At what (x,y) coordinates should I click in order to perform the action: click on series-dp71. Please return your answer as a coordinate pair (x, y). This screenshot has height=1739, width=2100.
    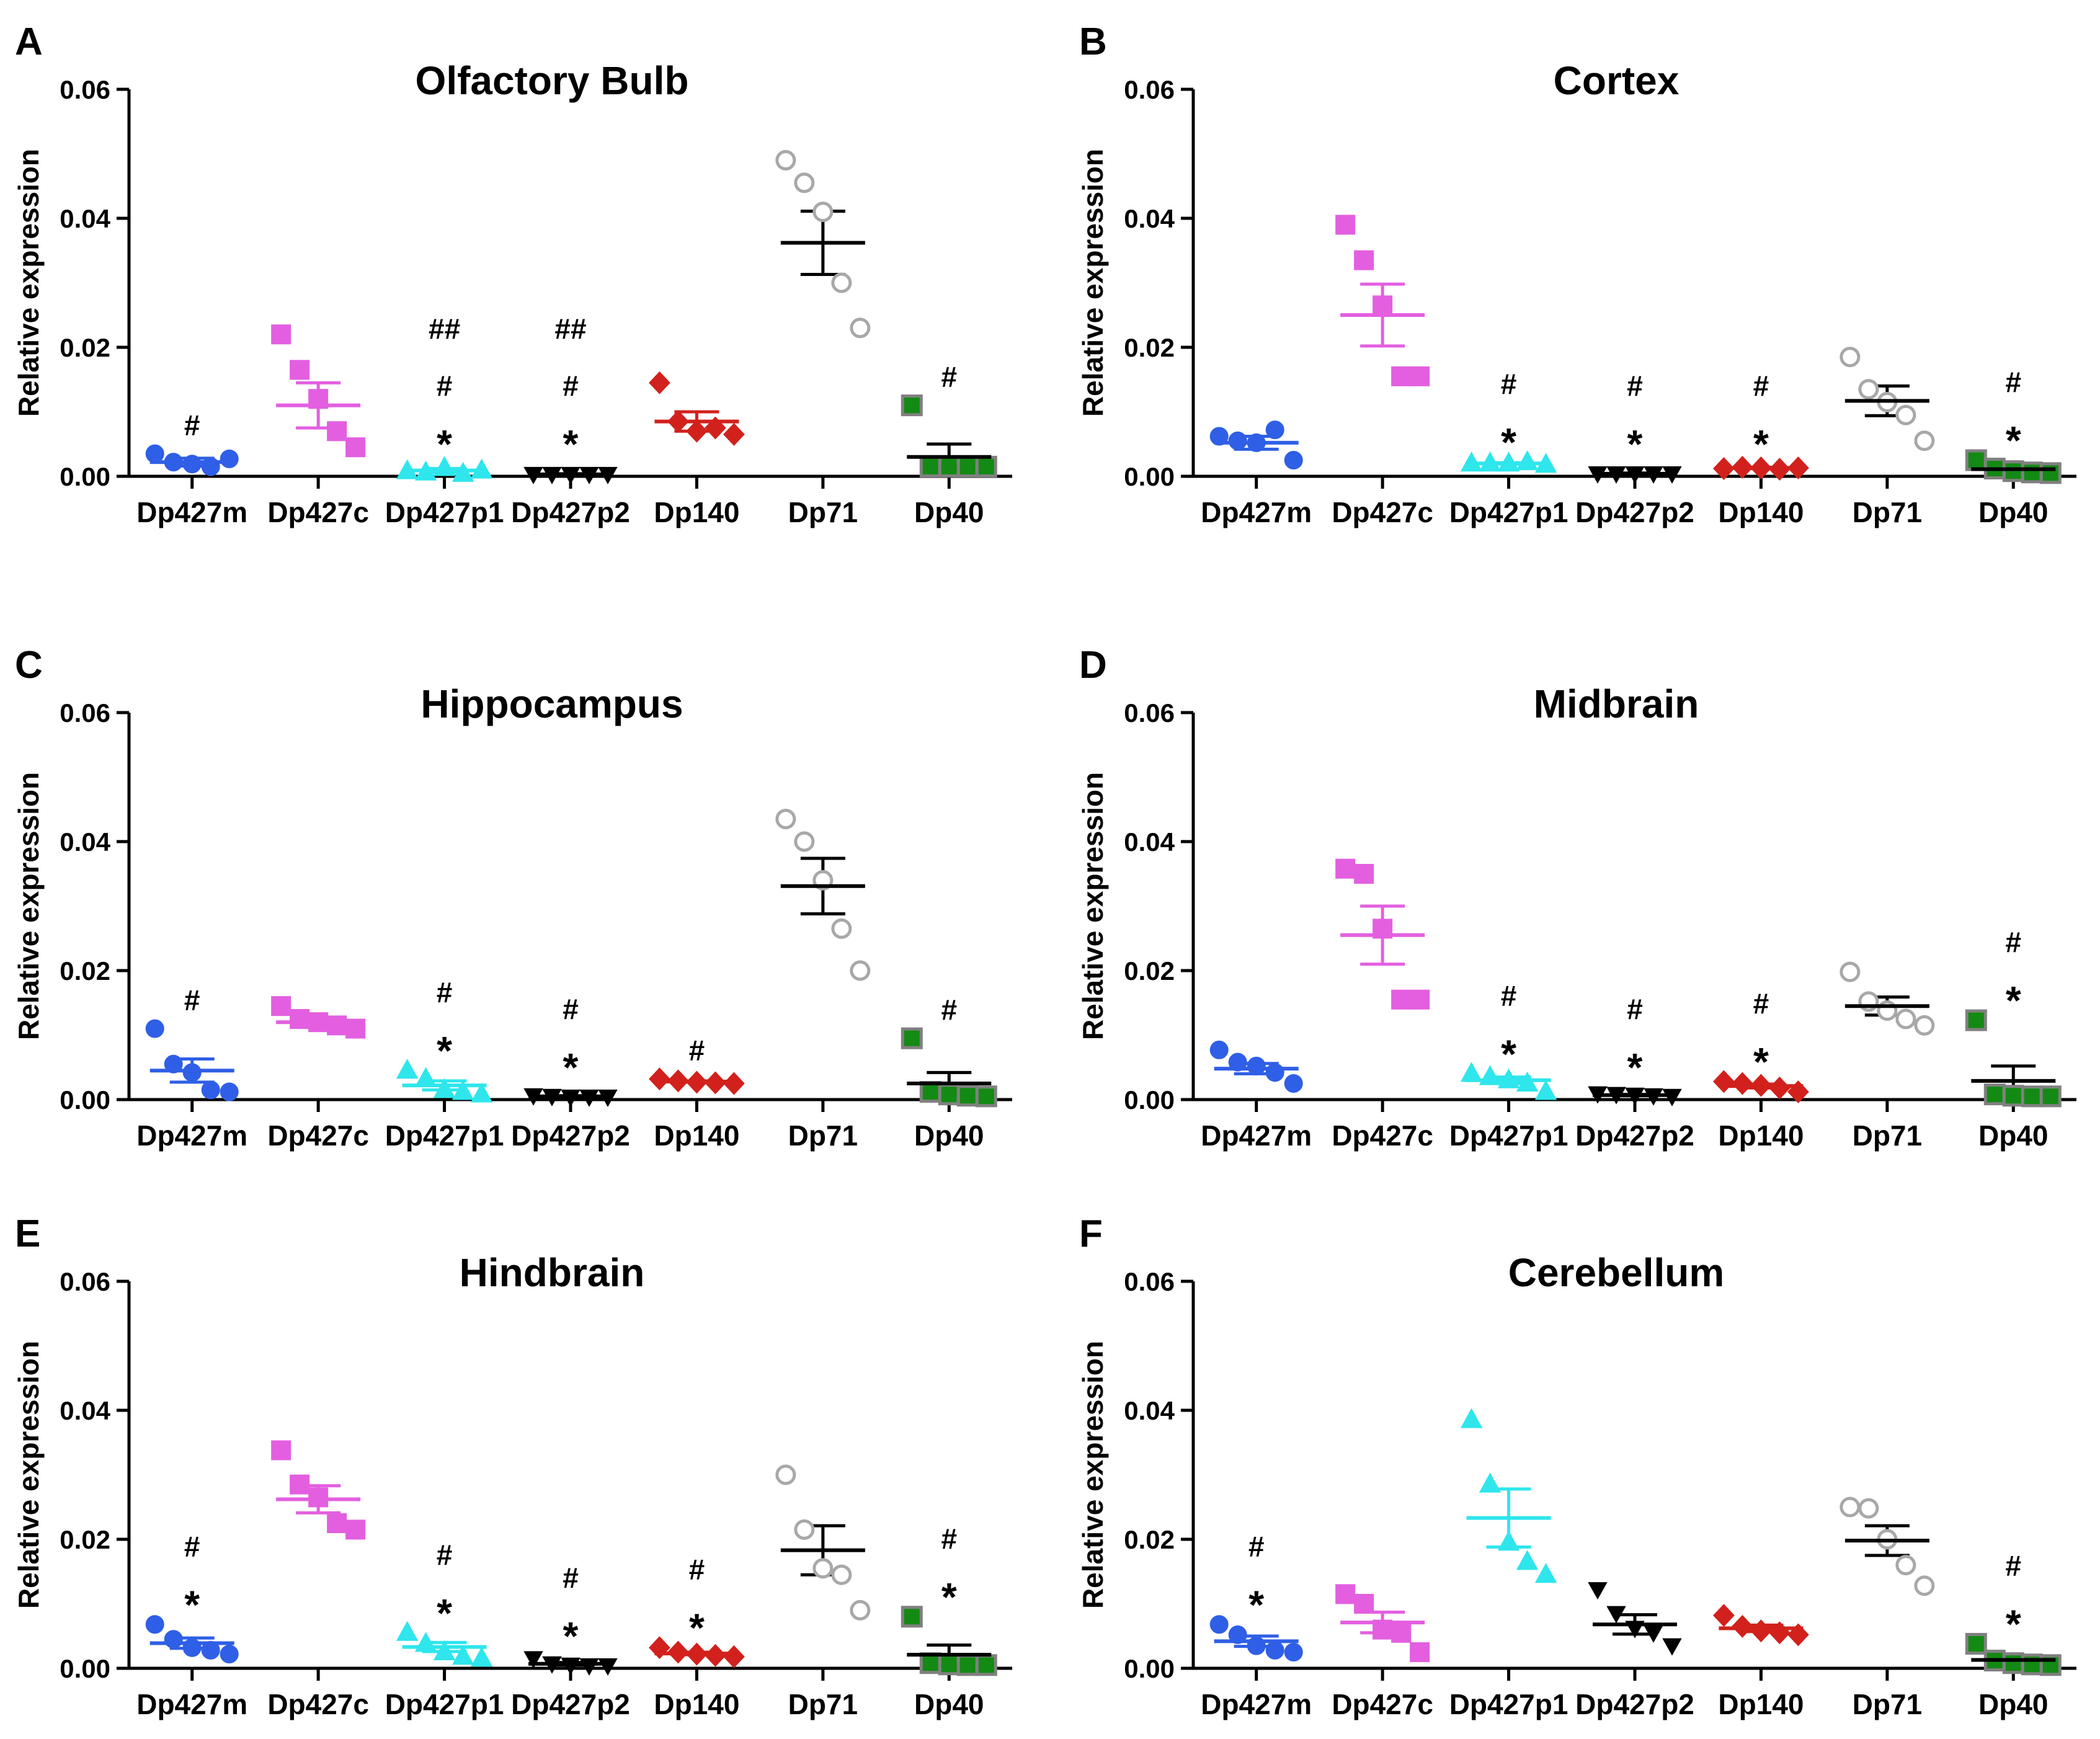
    Looking at the image, I should click on (823, 1542).